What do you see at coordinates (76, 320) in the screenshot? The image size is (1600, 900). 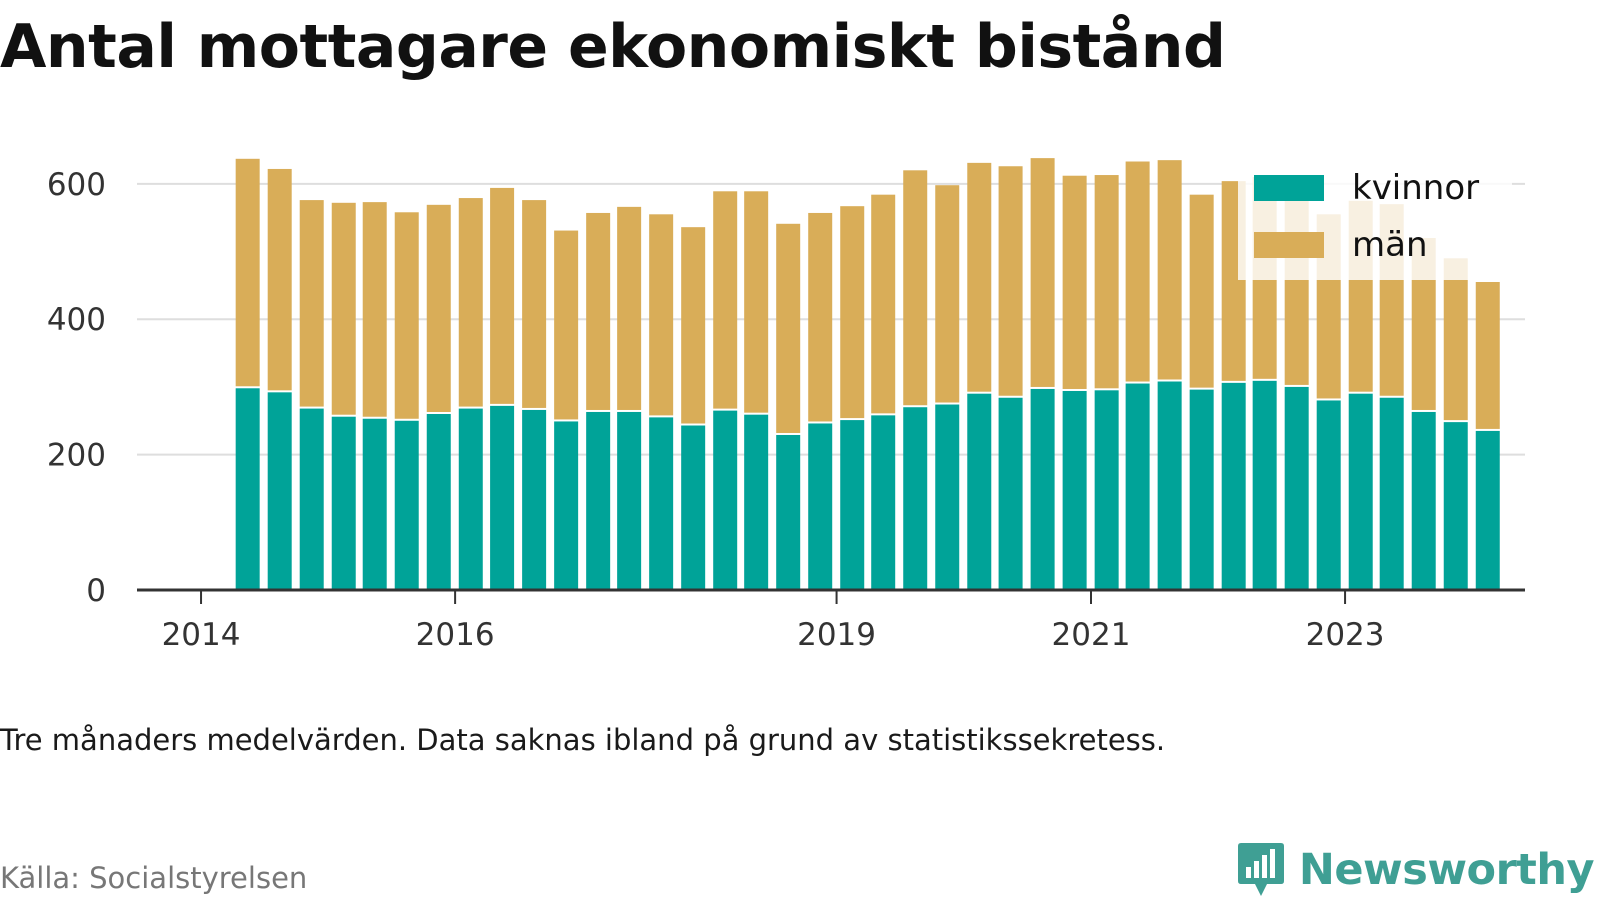 I see `y-tick-label: 400` at bounding box center [76, 320].